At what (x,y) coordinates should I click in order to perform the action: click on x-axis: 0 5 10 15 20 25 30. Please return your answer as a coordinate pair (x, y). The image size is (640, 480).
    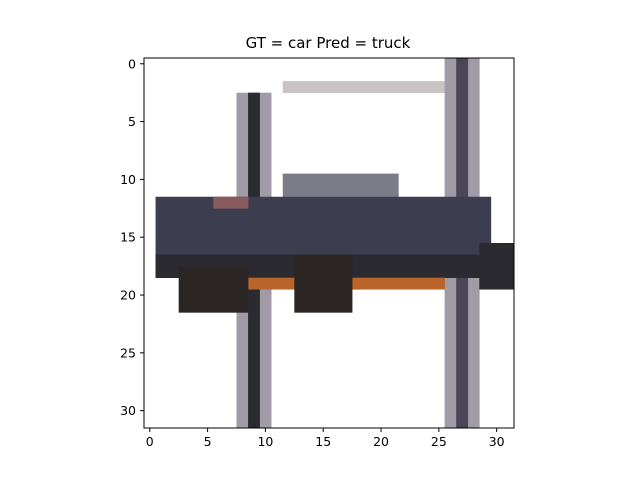
    Looking at the image, I should click on (325, 438).